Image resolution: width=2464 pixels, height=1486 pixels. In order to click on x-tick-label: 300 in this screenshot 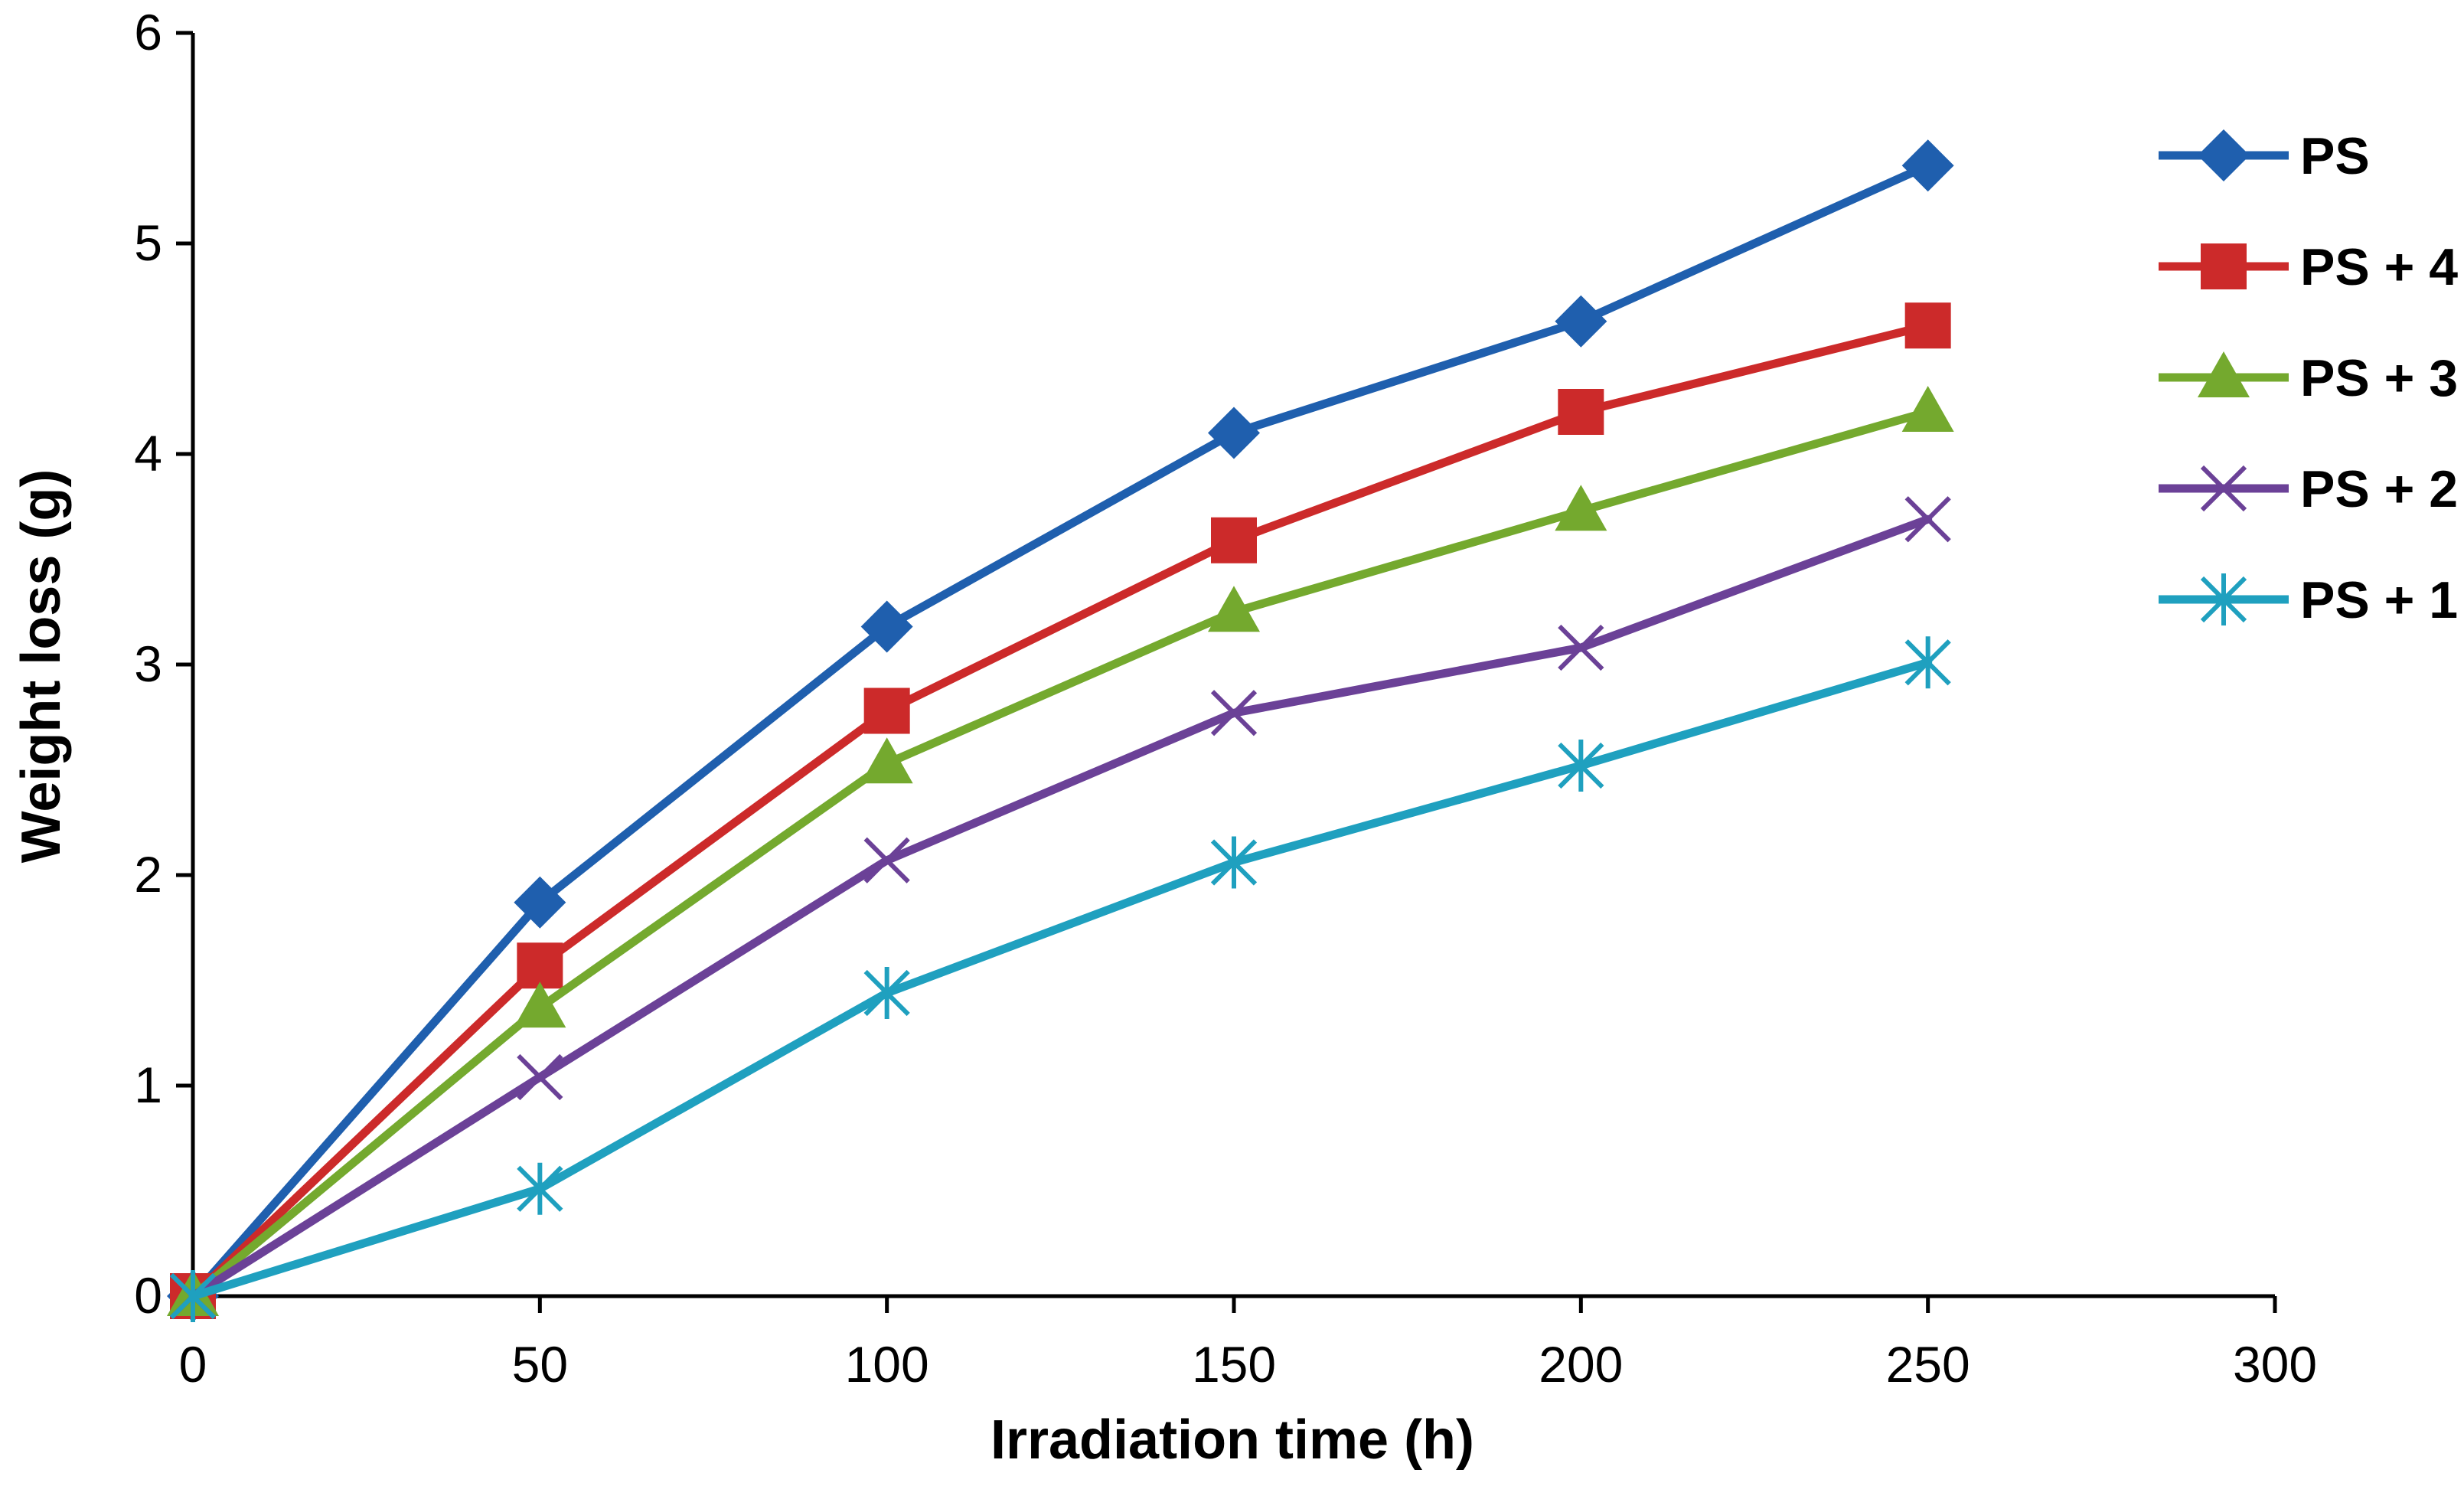, I will do `click(2275, 1364)`.